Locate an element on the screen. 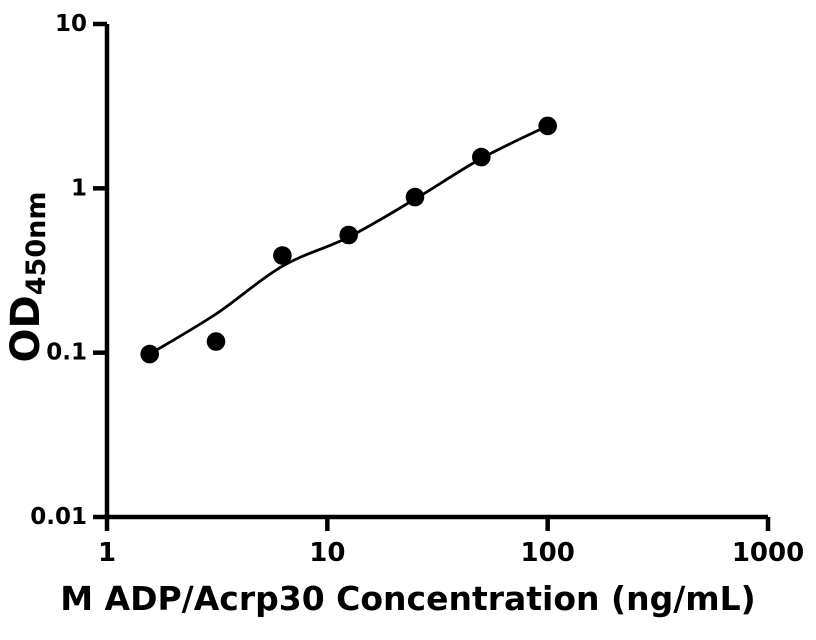  x-tick-label: 1000 is located at coordinates (768, 553).